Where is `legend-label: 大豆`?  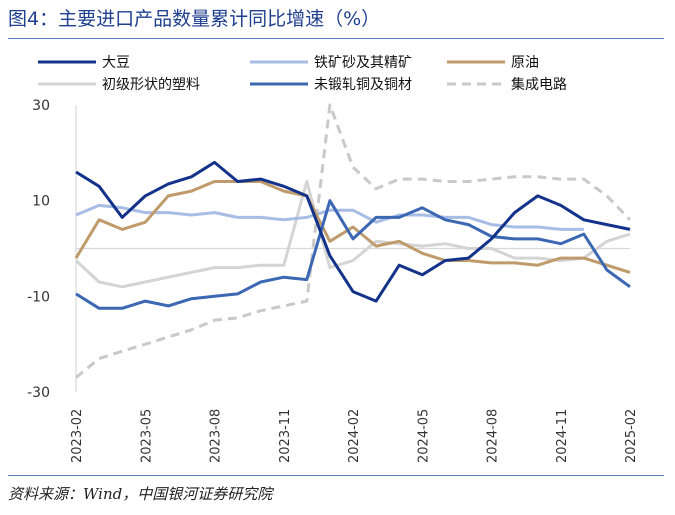
legend-label: 大豆 is located at coordinates (116, 63).